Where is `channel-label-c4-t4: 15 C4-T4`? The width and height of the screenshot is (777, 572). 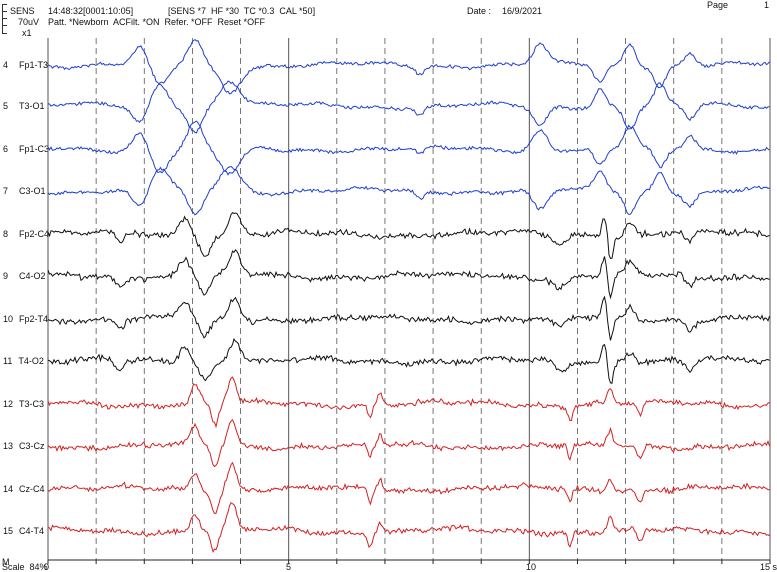 channel-label-c4-t4: 15 C4-T4 is located at coordinates (23, 531).